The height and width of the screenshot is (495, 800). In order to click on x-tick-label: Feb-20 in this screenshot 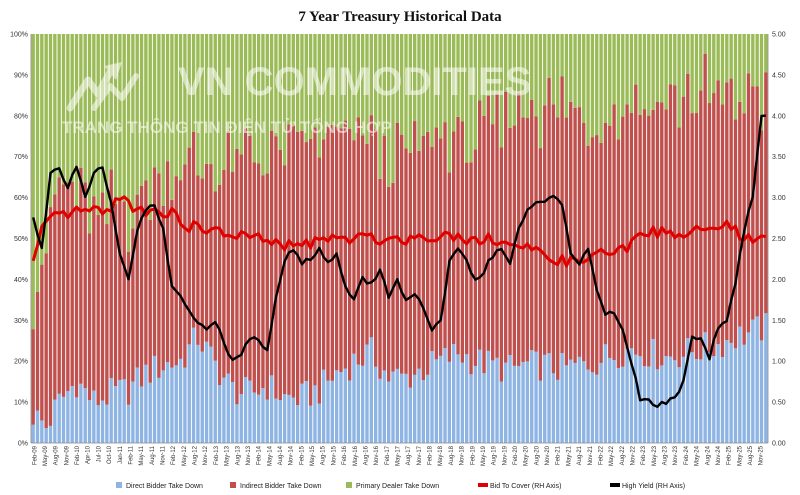, I will do `click(516, 455)`.